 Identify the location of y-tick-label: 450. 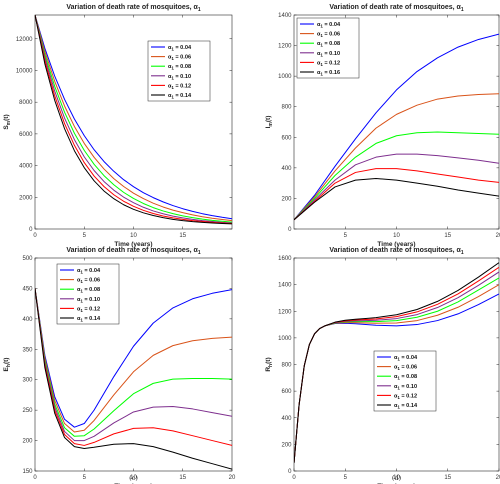
(27, 289).